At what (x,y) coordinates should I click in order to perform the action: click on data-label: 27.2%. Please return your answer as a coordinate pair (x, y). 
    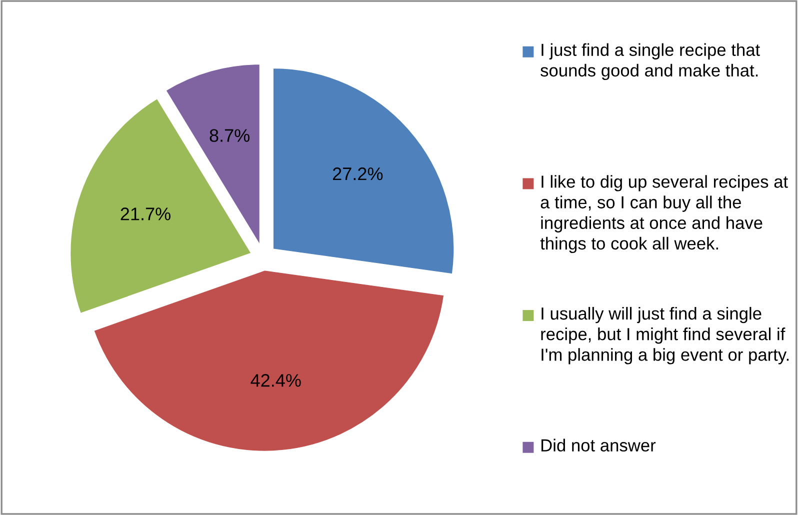
    Looking at the image, I should click on (357, 173).